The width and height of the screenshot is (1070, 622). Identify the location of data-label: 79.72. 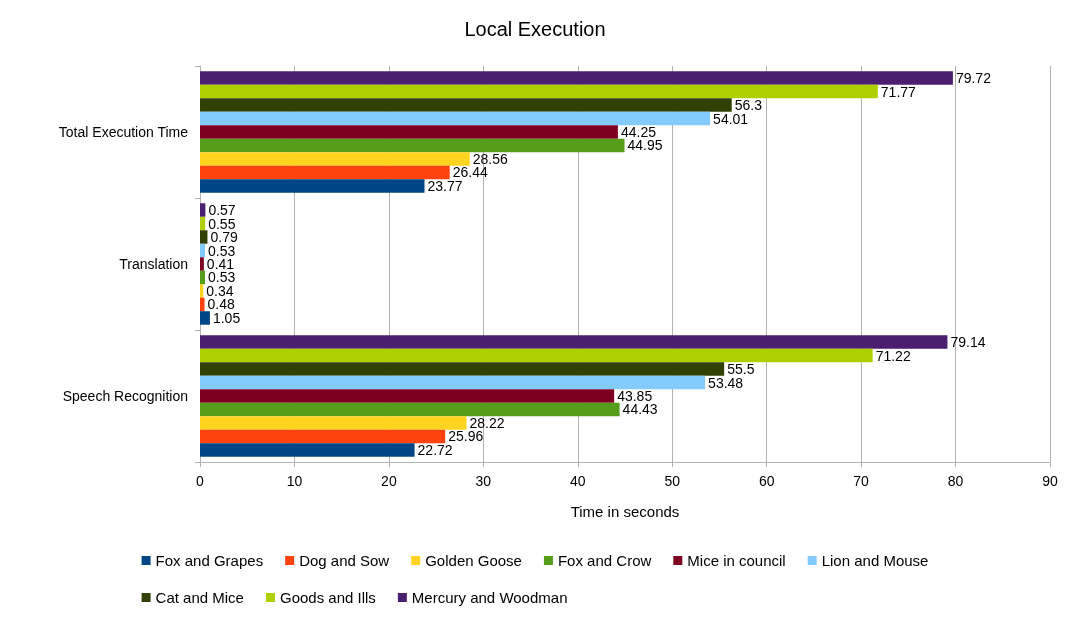
(973, 78).